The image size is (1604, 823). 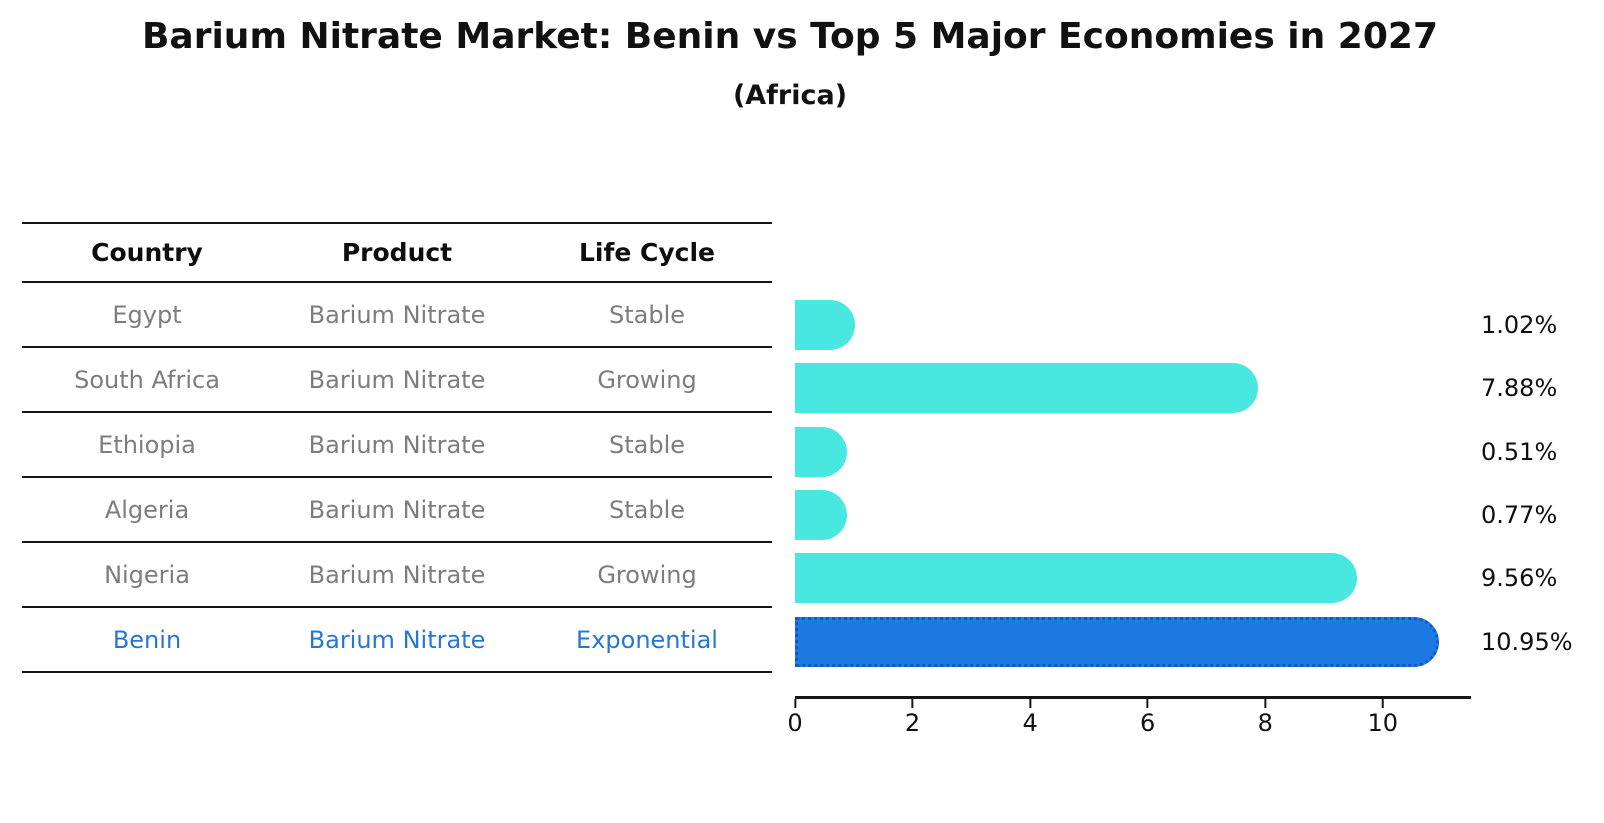 I want to click on table-header-row: Country Product Life Cycle, so click(x=397, y=252).